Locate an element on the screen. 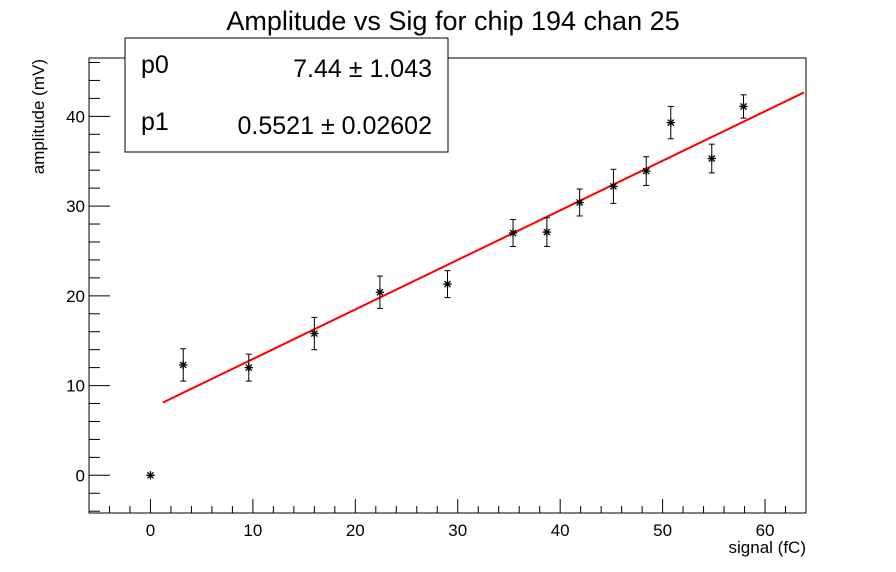 The width and height of the screenshot is (896, 572). stats-box-frame is located at coordinates (286, 95).